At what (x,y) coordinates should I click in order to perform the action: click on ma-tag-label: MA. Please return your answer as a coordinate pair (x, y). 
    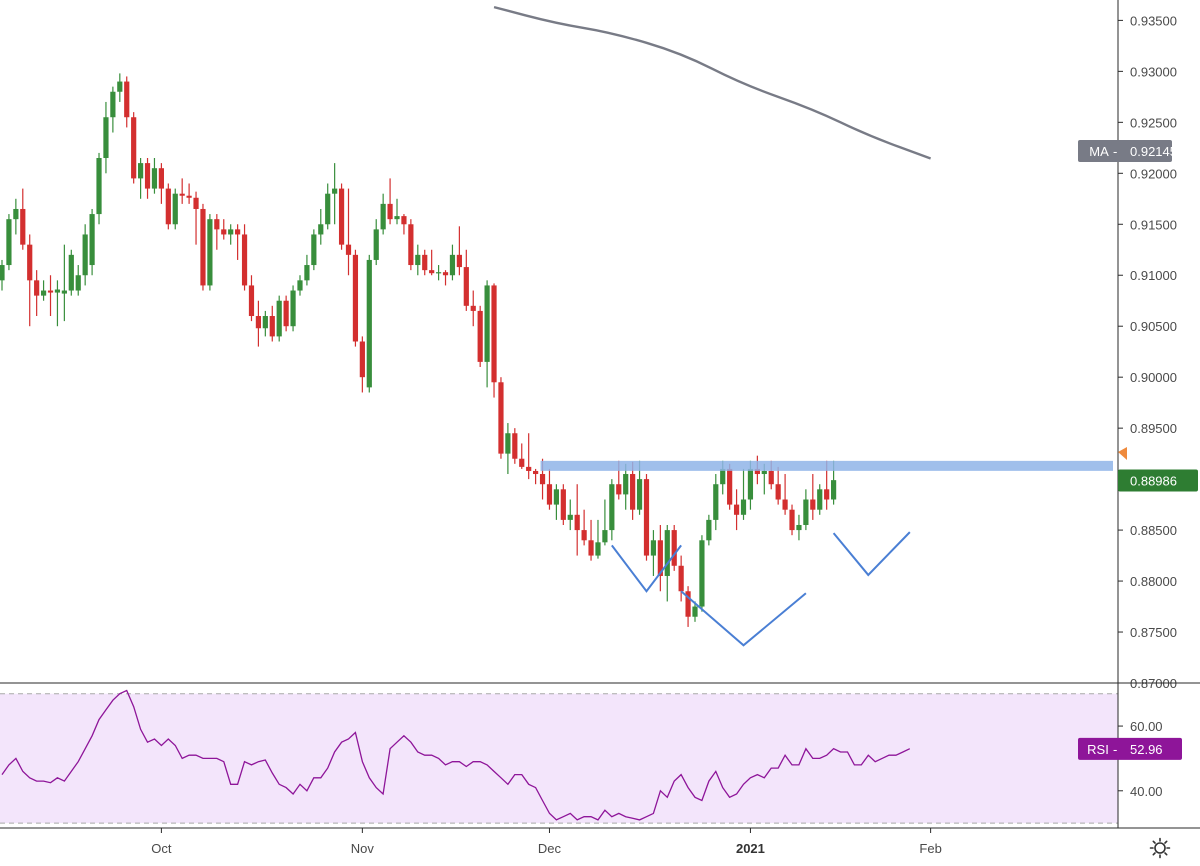
    Looking at the image, I should click on (1099, 151).